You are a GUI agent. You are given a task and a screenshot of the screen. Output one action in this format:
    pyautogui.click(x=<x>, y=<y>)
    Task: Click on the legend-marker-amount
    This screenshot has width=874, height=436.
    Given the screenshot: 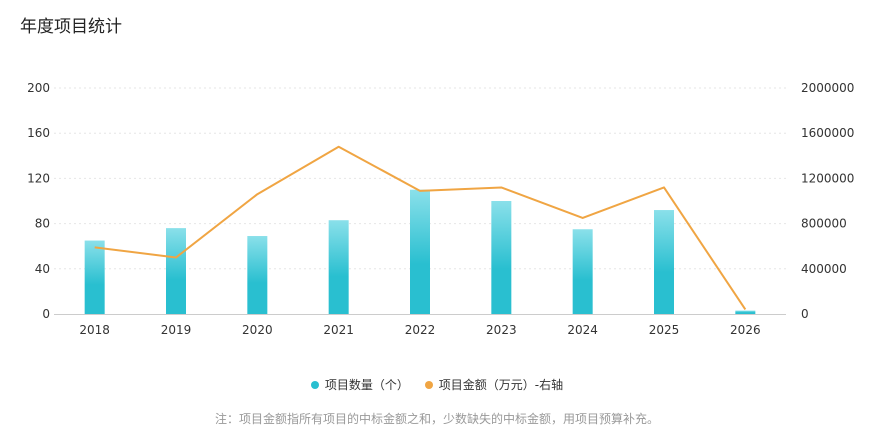 What is the action you would take?
    pyautogui.click(x=428, y=384)
    